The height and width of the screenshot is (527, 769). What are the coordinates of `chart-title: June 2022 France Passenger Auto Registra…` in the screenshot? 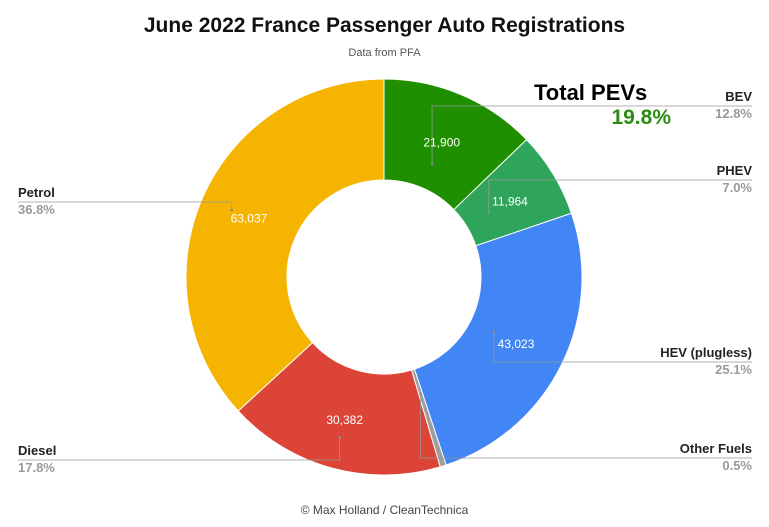 It's located at (384, 25).